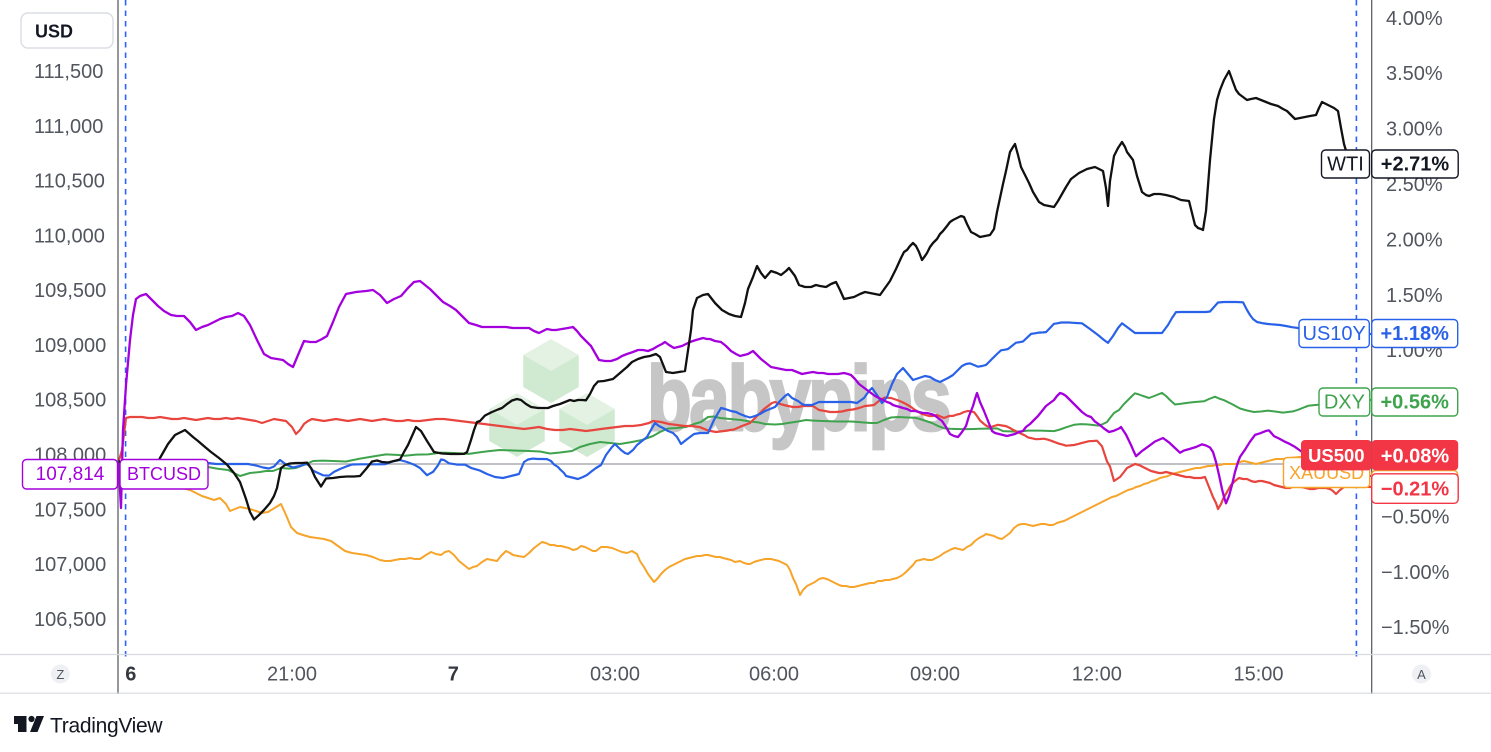  What do you see at coordinates (1421, 674) in the screenshot?
I see `svg-text: A` at bounding box center [1421, 674].